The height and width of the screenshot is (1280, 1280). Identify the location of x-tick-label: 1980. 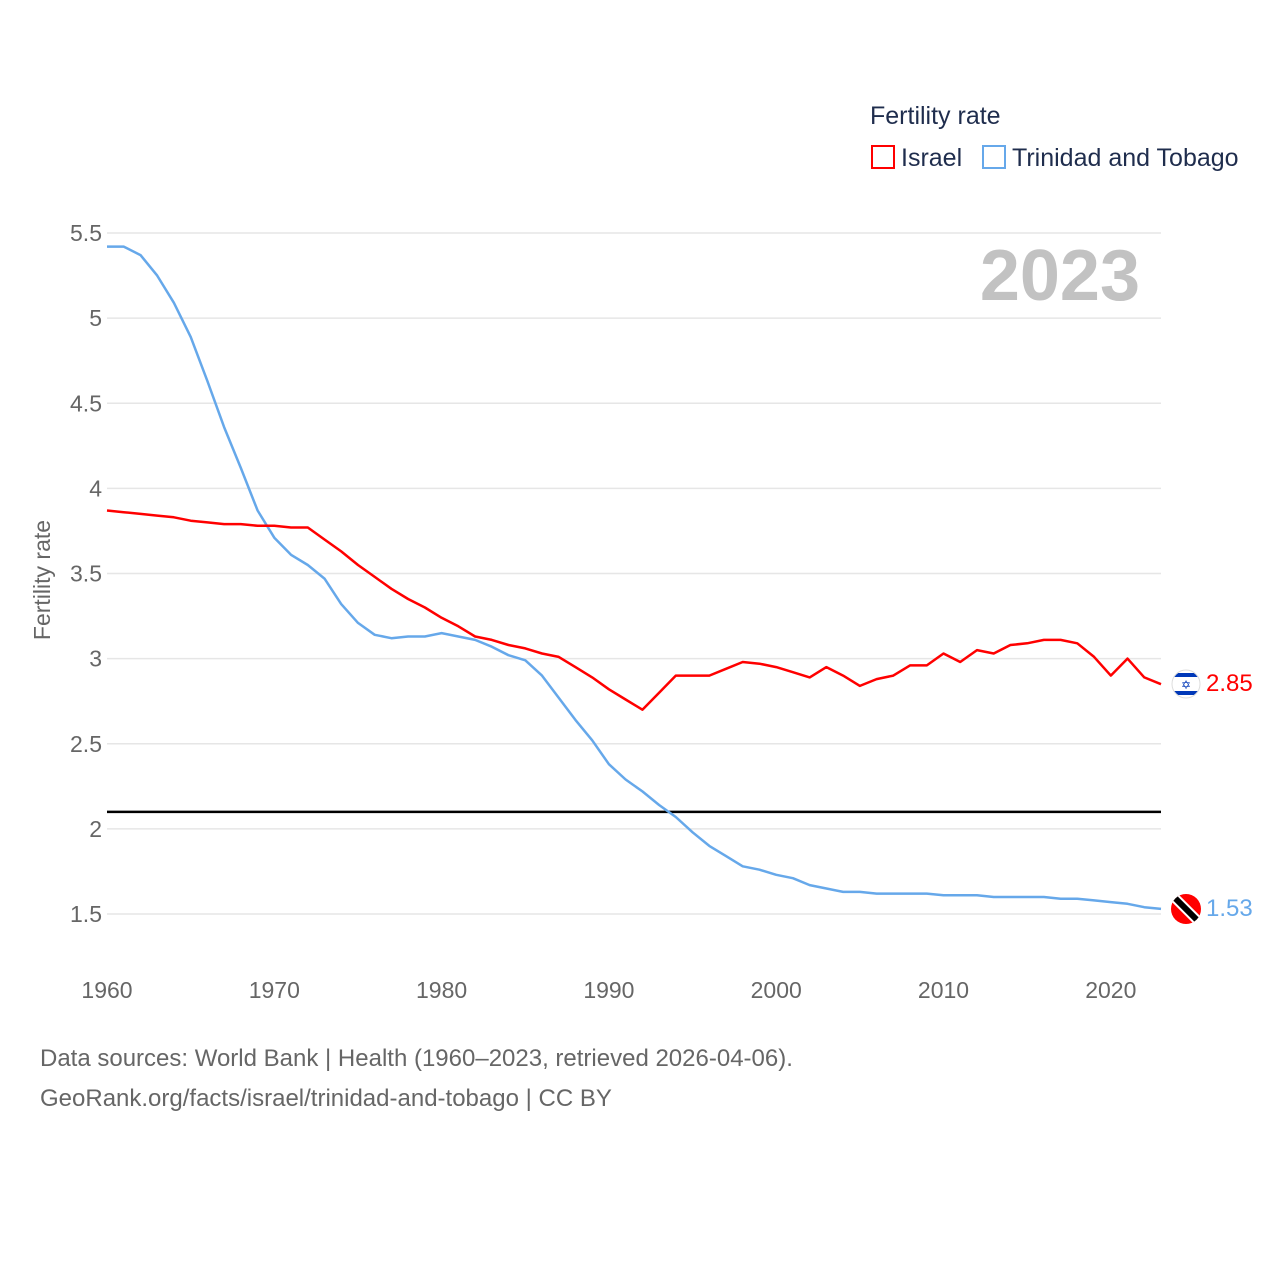
(441, 990).